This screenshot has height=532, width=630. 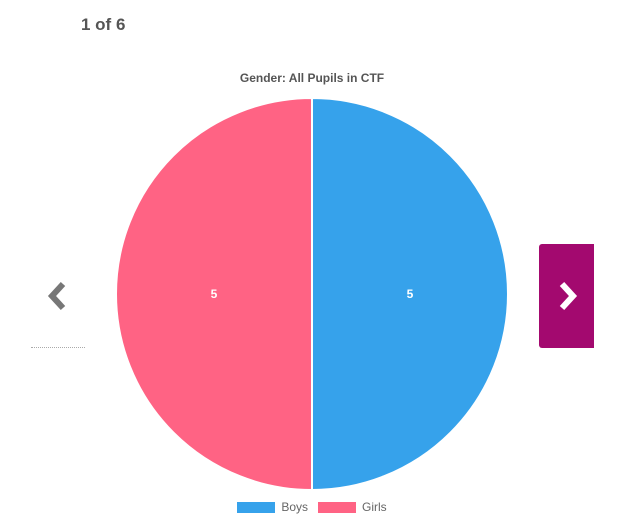 I want to click on slide-counter: 1 of 6, so click(x=103, y=24).